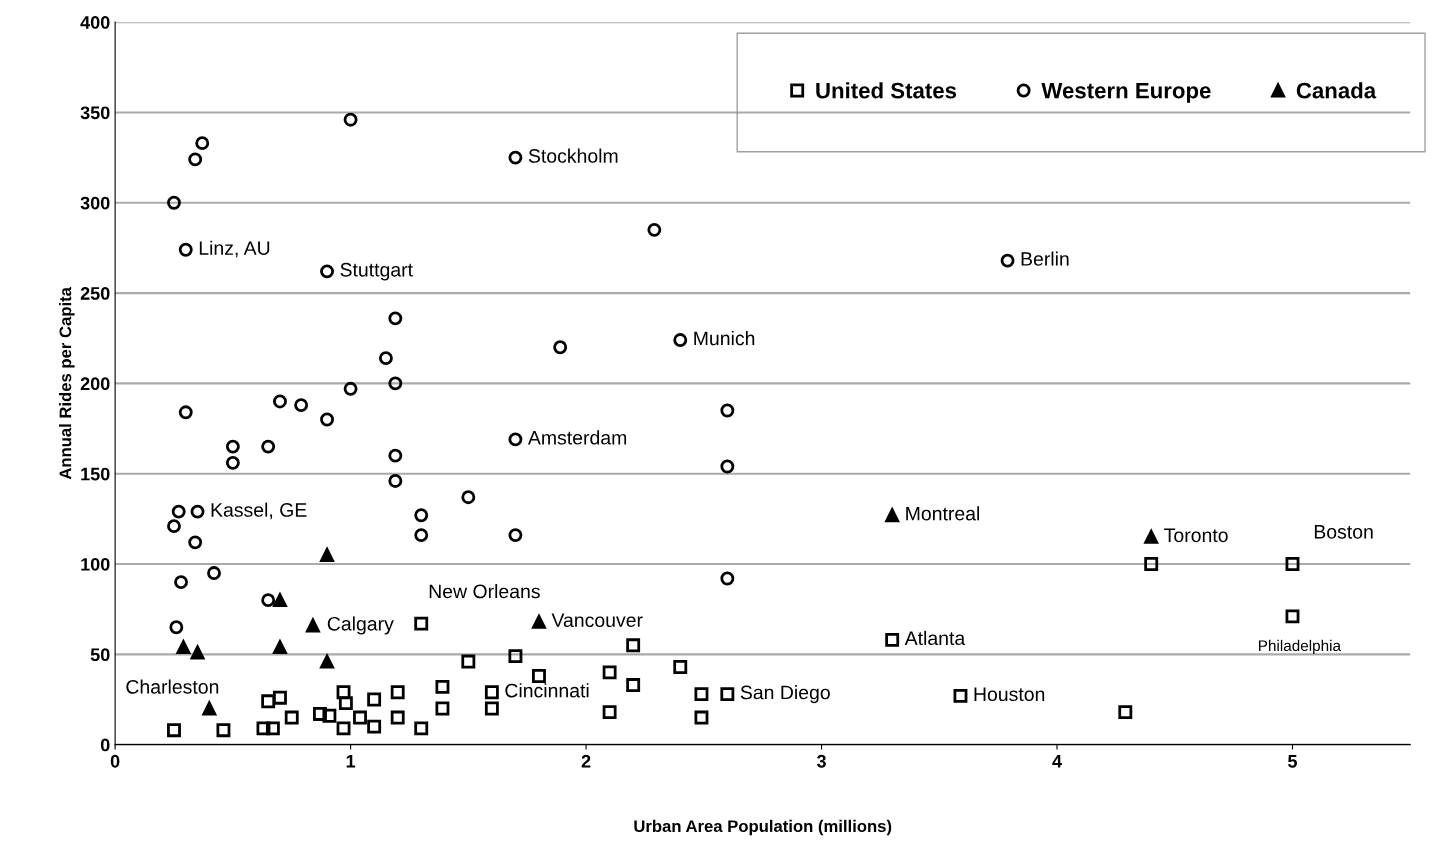  Describe the element at coordinates (376, 271) in the screenshot. I see `annotation: Stuttgart` at that location.